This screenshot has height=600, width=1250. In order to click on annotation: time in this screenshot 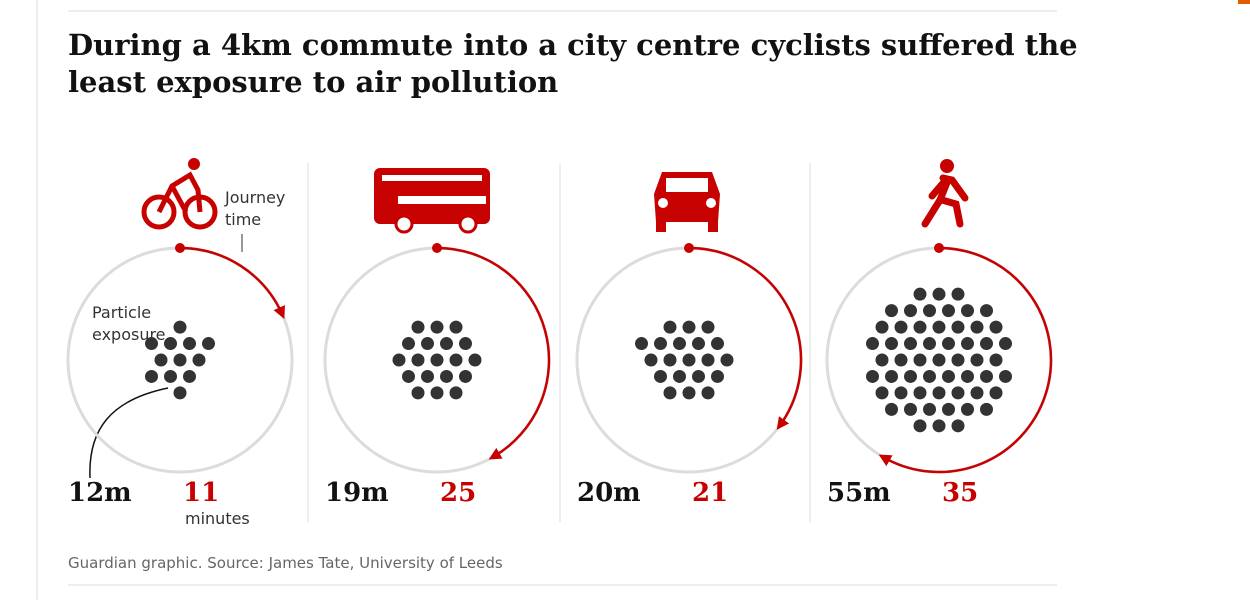, I will do `click(243, 219)`.